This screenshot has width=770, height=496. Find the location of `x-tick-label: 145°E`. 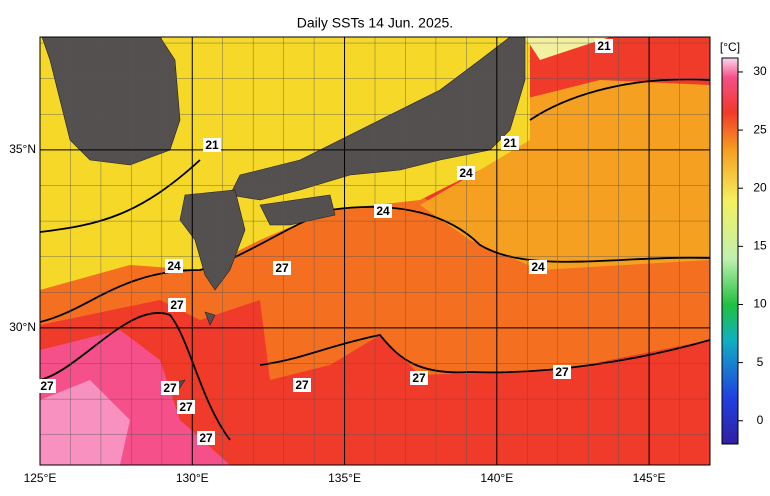

x-tick-label: 145°E is located at coordinates (649, 478).